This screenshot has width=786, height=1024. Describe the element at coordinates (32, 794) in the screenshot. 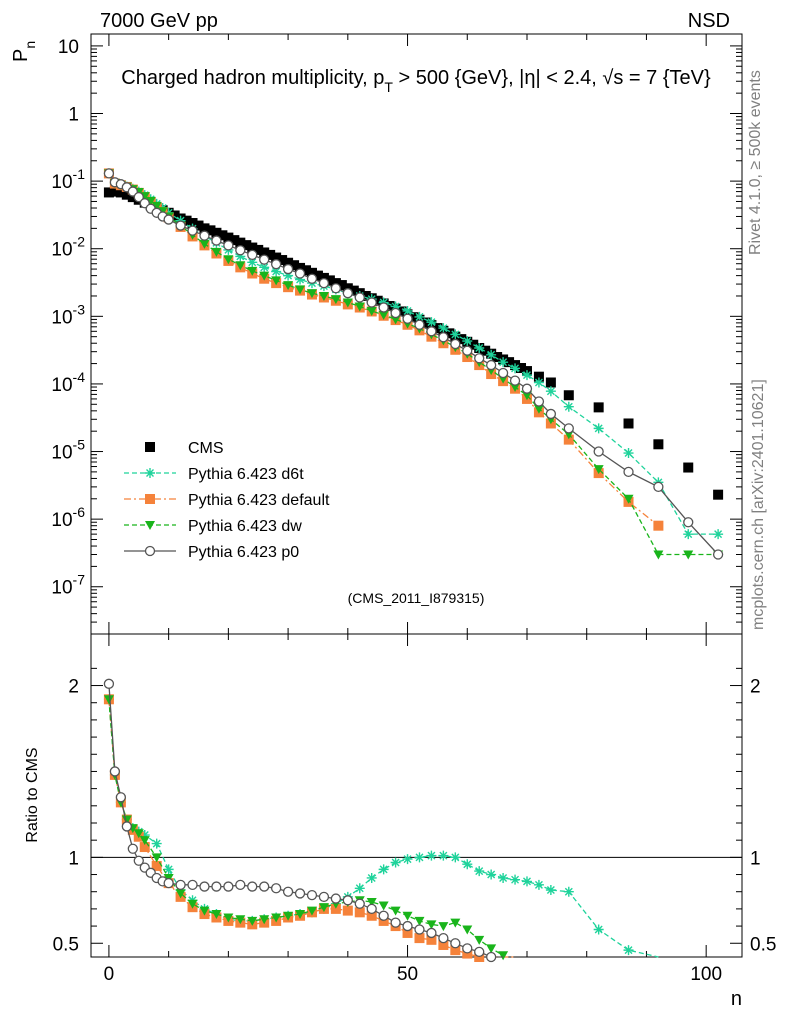

I see `ratio-y-axis-label: Ratio to CMS` at that location.